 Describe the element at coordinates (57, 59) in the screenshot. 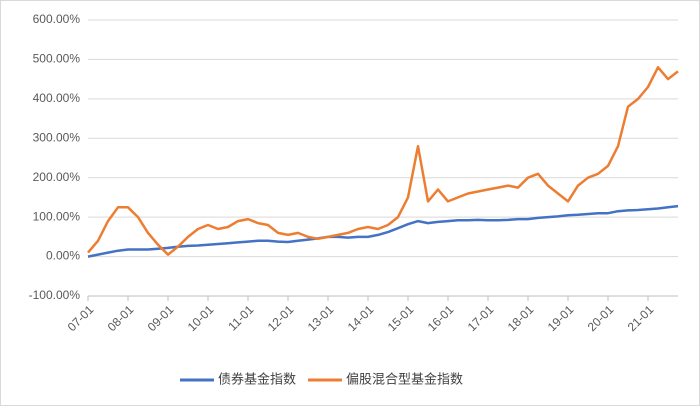

I see `y-tick-label: 500.00%` at that location.